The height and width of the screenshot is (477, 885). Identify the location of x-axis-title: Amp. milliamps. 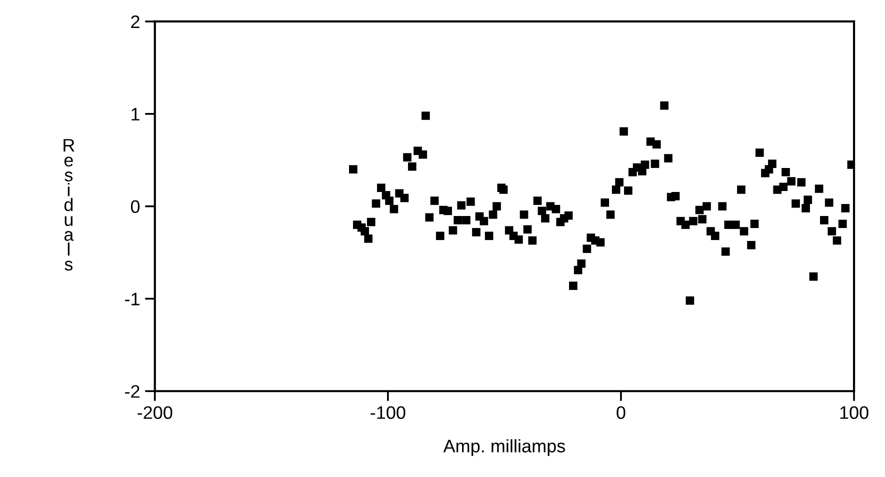
(504, 447).